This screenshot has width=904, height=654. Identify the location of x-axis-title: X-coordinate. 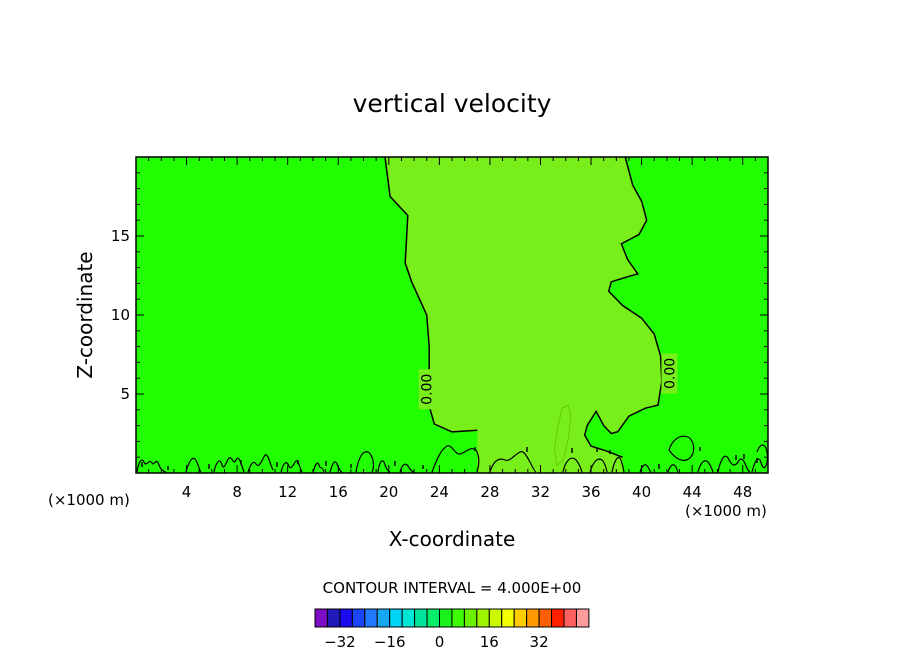
(452, 539).